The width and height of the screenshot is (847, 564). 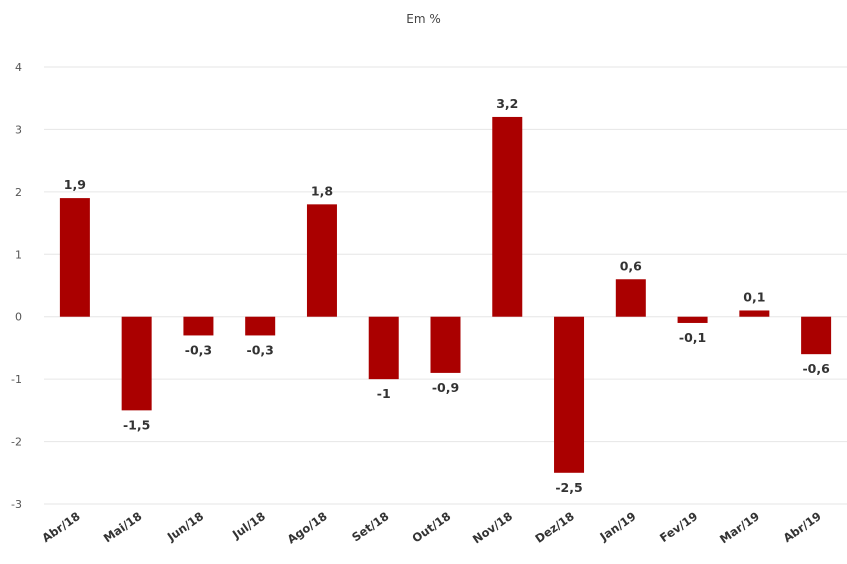 What do you see at coordinates (136, 424) in the screenshot?
I see `data-label: -1,5` at bounding box center [136, 424].